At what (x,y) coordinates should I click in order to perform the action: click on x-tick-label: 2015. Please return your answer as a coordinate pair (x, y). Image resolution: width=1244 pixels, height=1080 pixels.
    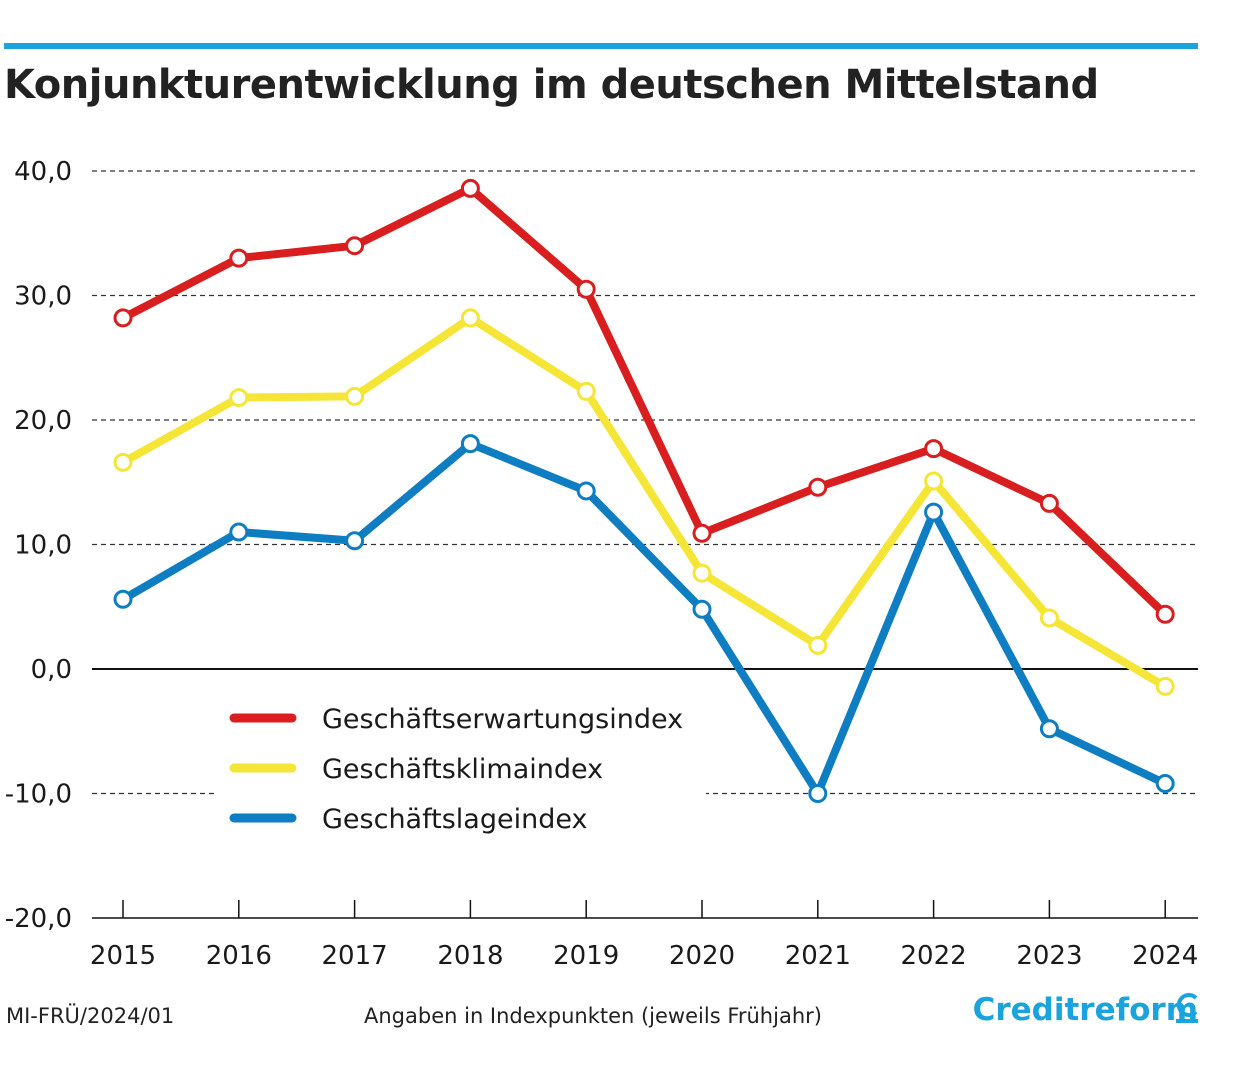
    Looking at the image, I should click on (123, 956).